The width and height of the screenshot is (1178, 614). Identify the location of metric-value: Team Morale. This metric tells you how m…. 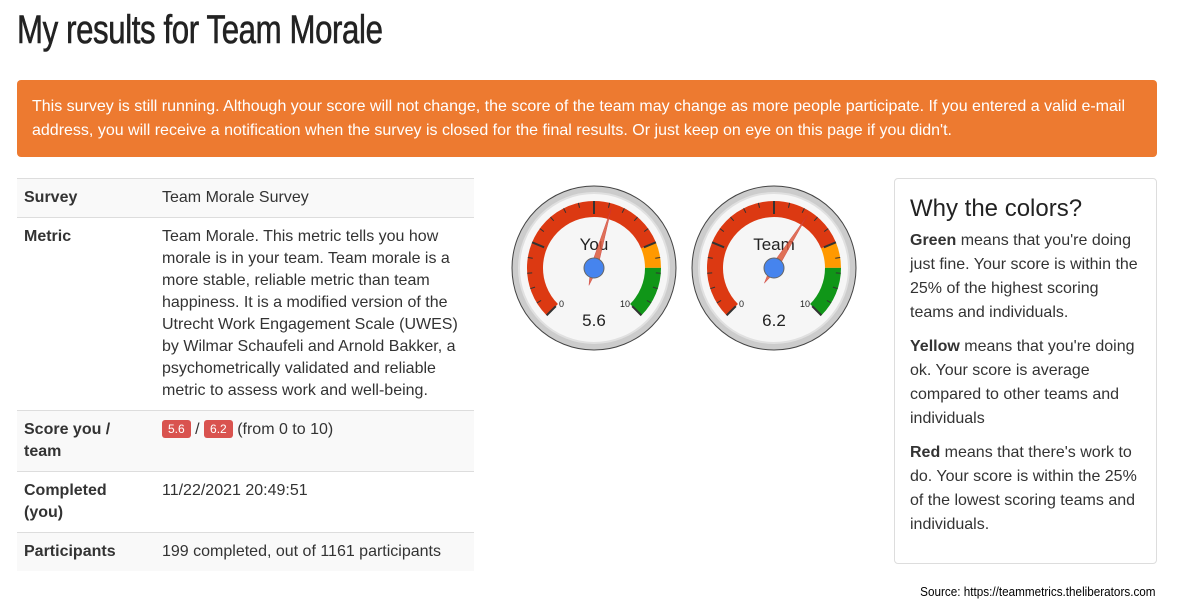
(314, 314).